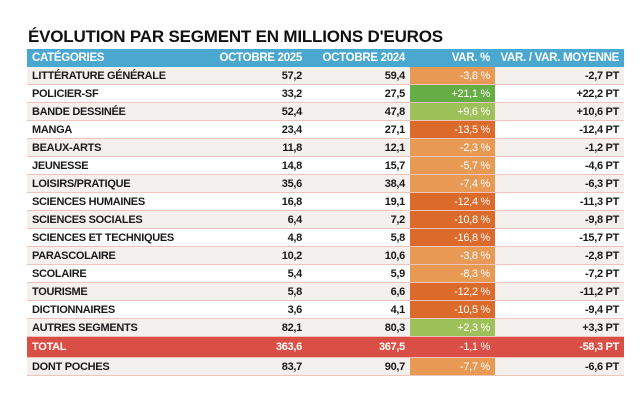  What do you see at coordinates (117, 147) in the screenshot?
I see `category-cell: BEAUX-ARTS` at bounding box center [117, 147].